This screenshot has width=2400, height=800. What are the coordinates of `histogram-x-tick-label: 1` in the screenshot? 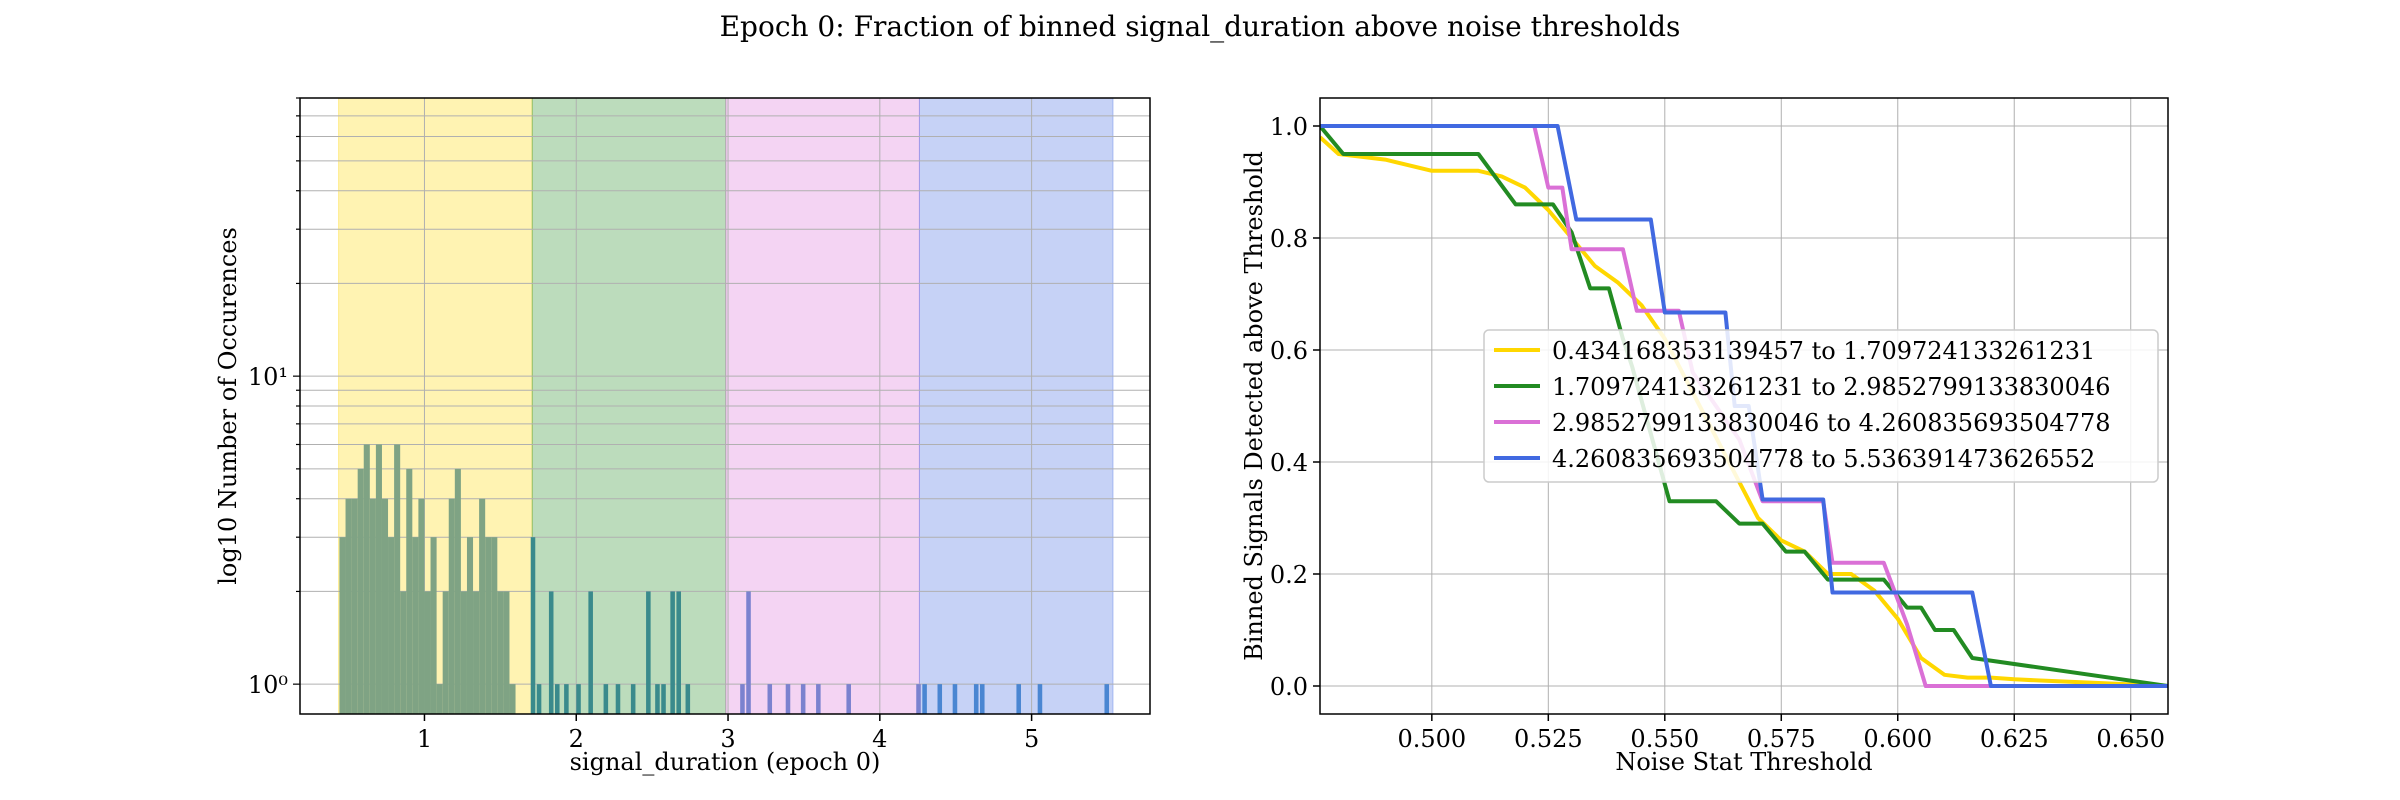 It's located at (424, 739).